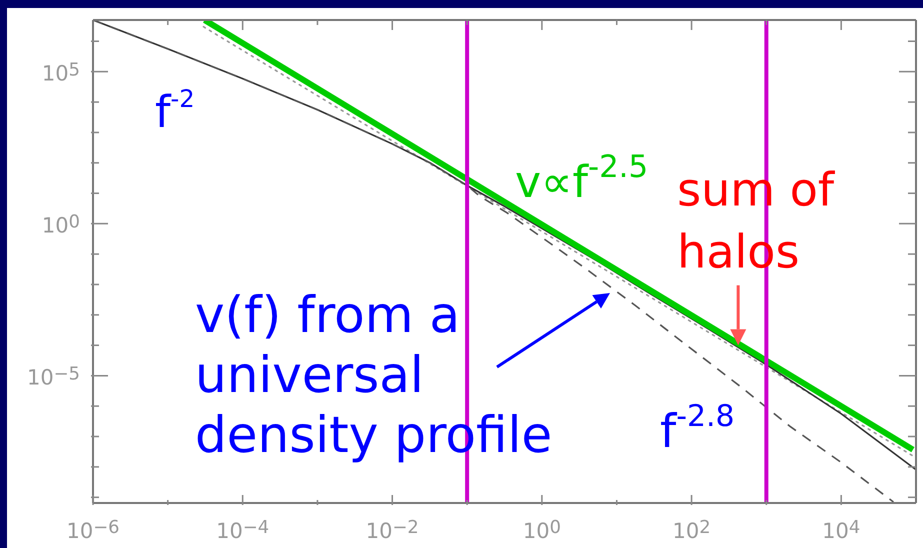  I want to click on x-tick-label: 10$^{0}$, so click(541, 529).